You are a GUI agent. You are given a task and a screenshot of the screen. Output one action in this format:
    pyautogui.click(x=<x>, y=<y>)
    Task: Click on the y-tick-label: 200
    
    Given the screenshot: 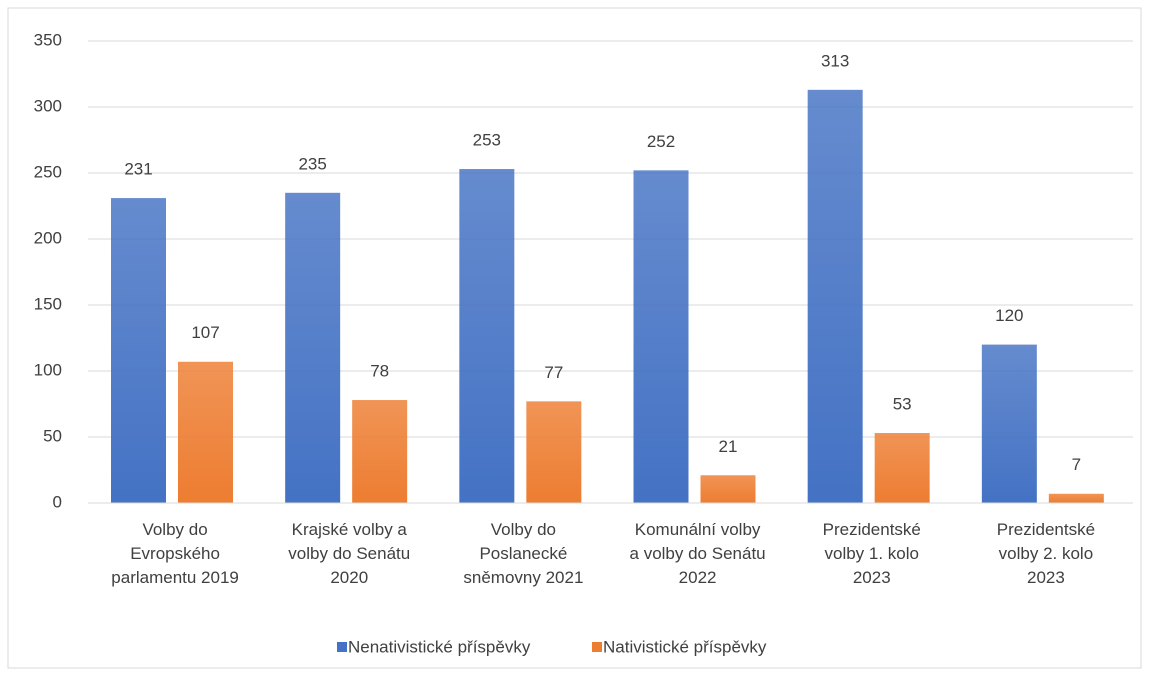 What is the action you would take?
    pyautogui.click(x=48, y=237)
    